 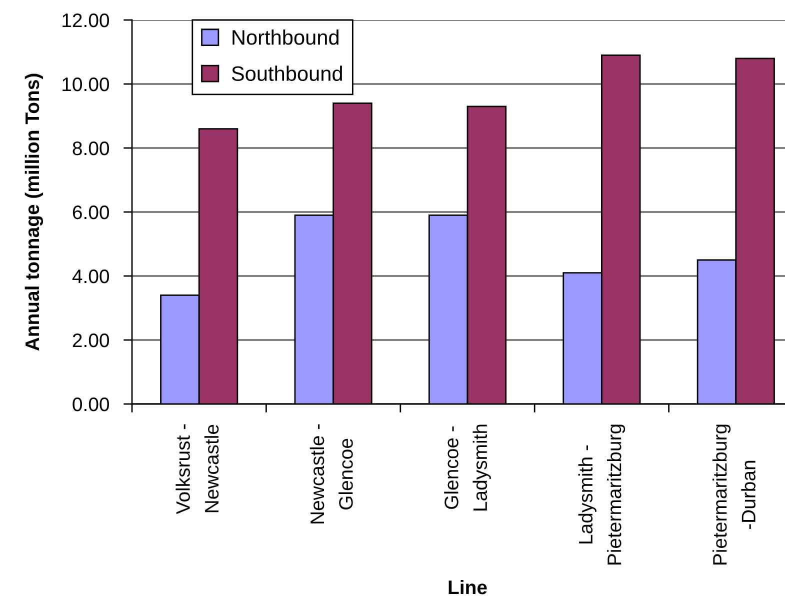 I want to click on x-tick-label: Newcastle - Glencoe, so click(x=331, y=474).